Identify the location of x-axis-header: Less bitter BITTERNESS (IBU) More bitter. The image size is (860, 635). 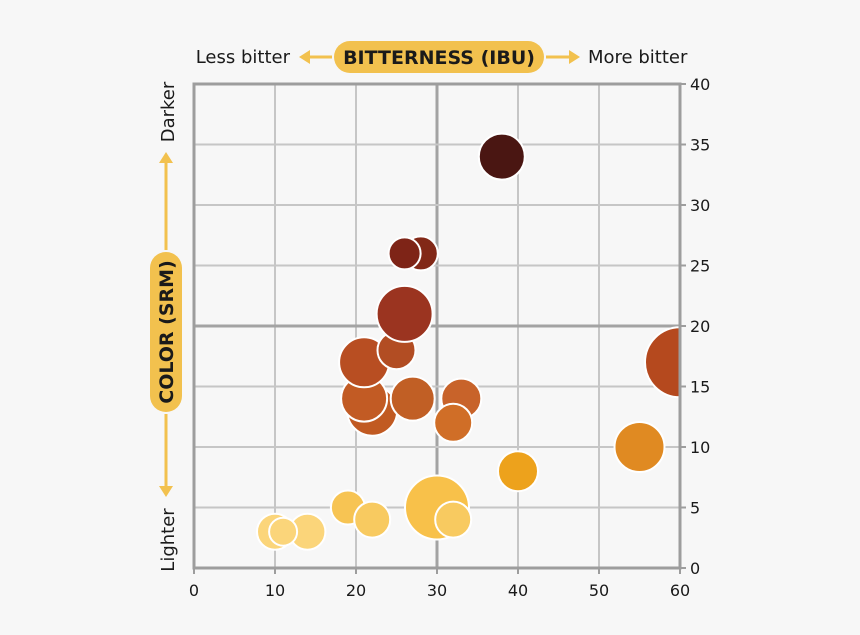
(442, 57).